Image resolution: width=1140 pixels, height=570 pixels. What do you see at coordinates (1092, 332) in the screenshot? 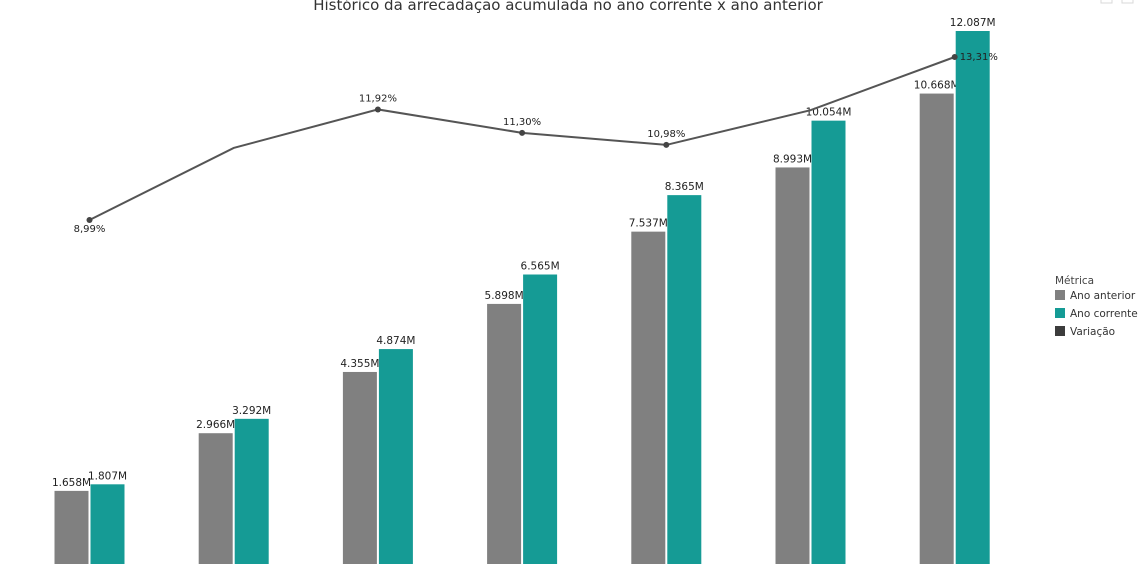
I see `legend-label-variacao: Variação` at bounding box center [1092, 332].